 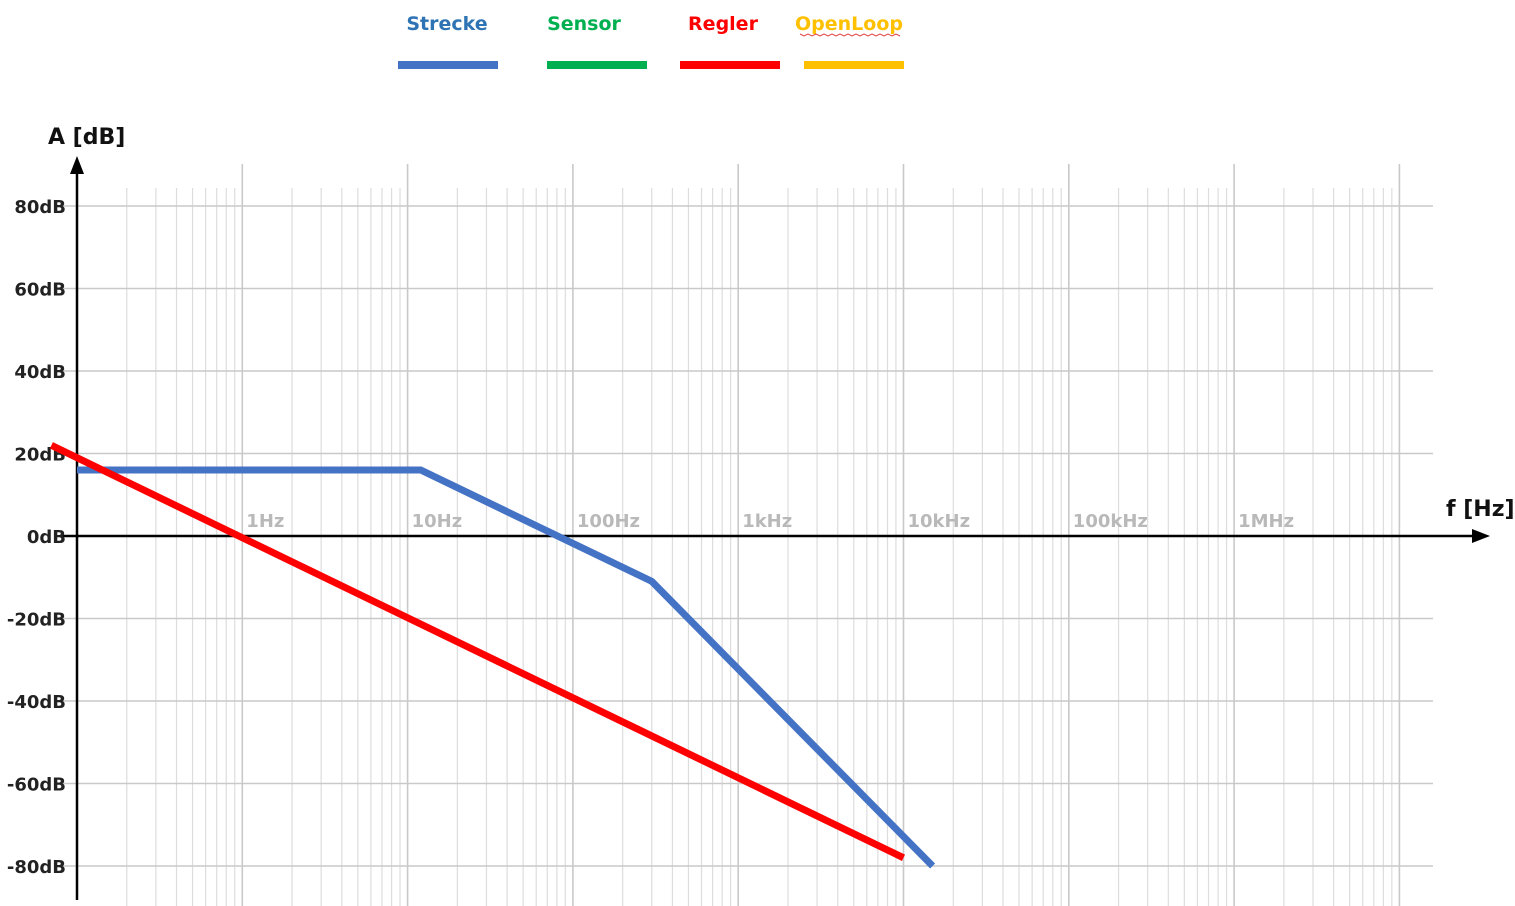 What do you see at coordinates (446, 24) in the screenshot?
I see `legend-label-strecke: Strecke` at bounding box center [446, 24].